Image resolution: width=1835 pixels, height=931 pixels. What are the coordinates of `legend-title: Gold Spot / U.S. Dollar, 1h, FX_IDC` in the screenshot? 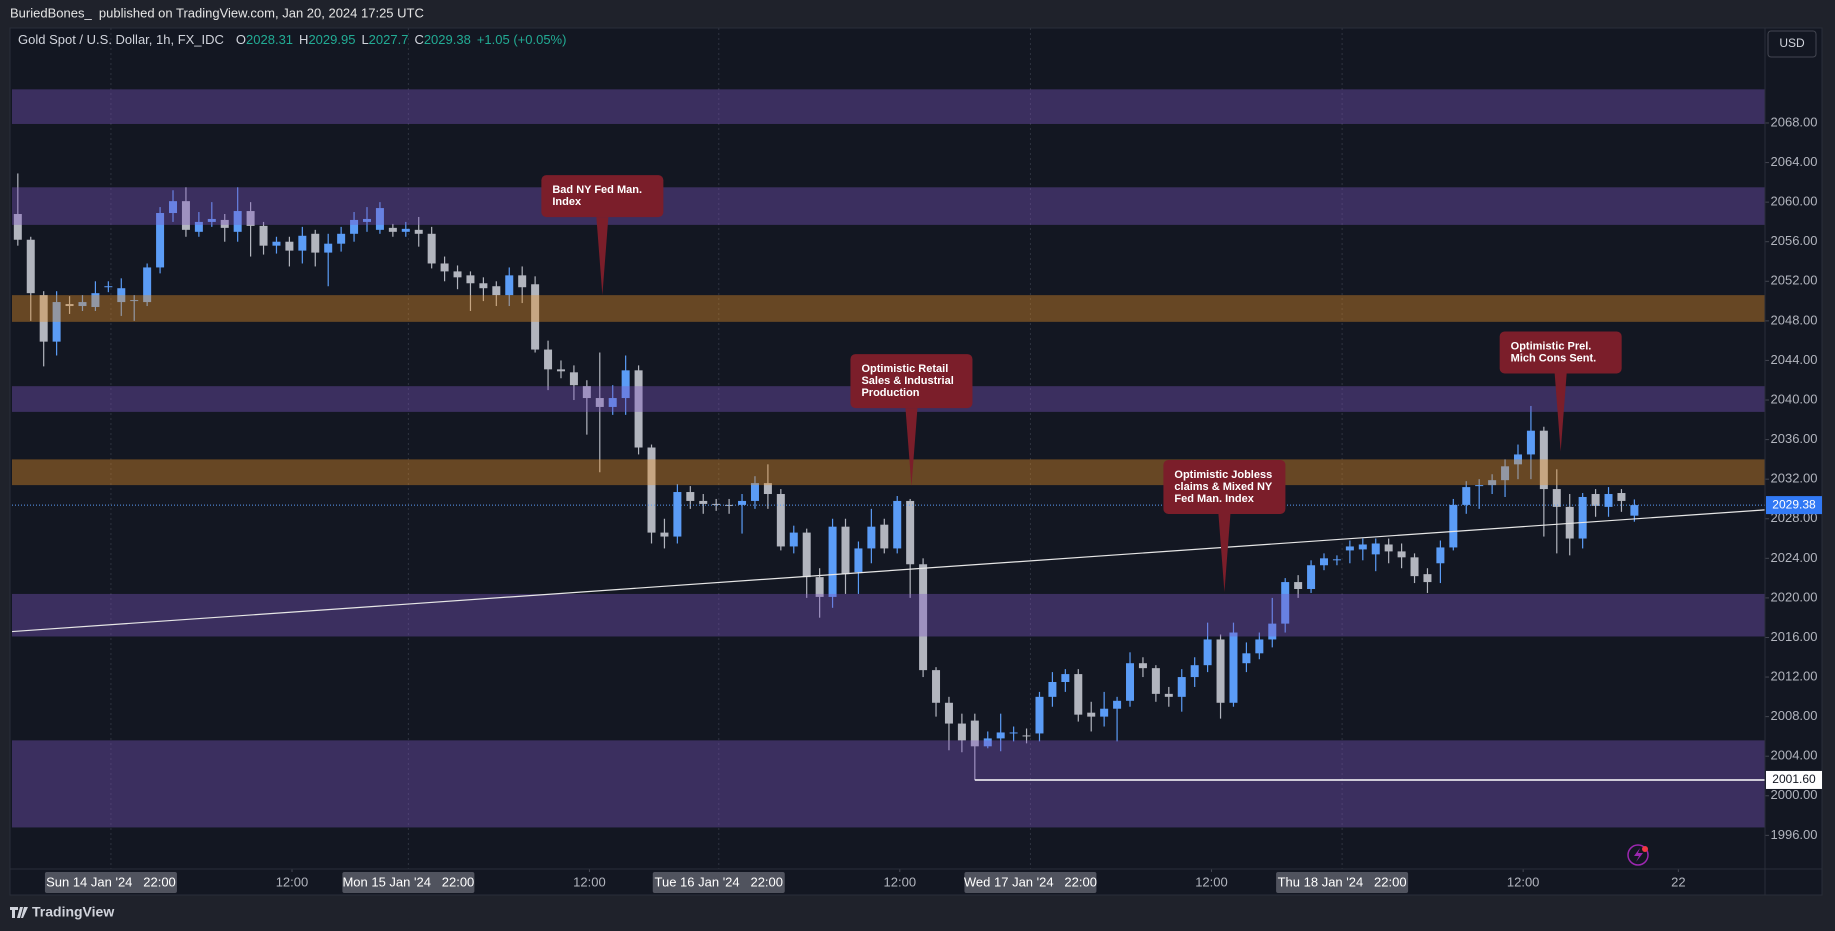 It's located at (121, 39).